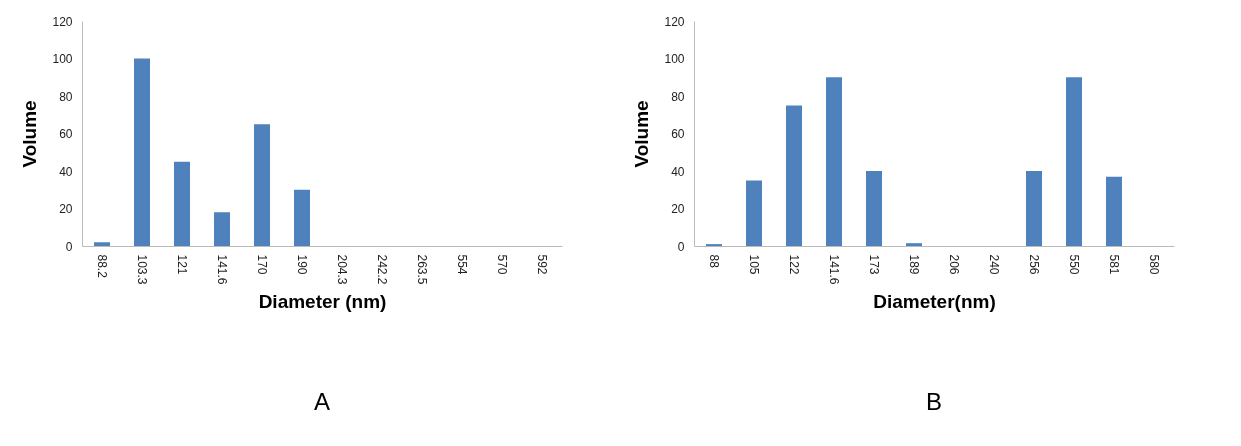  What do you see at coordinates (382, 269) in the screenshot?
I see `x-tick-label: 242.2` at bounding box center [382, 269].